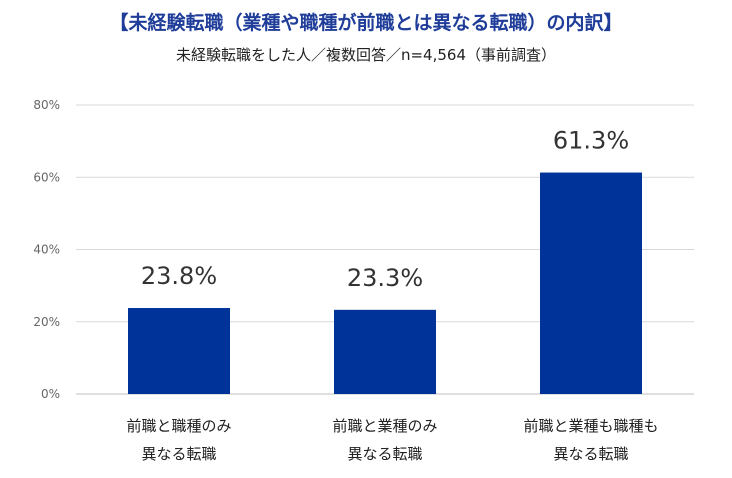  What do you see at coordinates (366, 23) in the screenshot?
I see `chart-title: 【未経験転職（業種や職種が前職とは異なる転職）の内訳】` at bounding box center [366, 23].